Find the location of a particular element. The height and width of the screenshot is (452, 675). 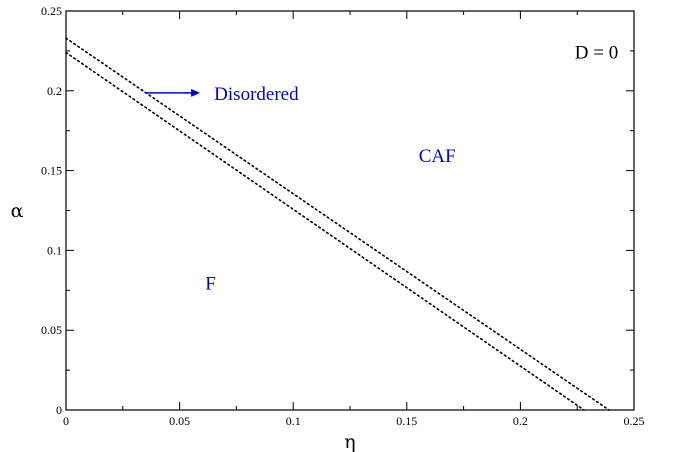

x-tick-label: 0.1 is located at coordinates (293, 421).